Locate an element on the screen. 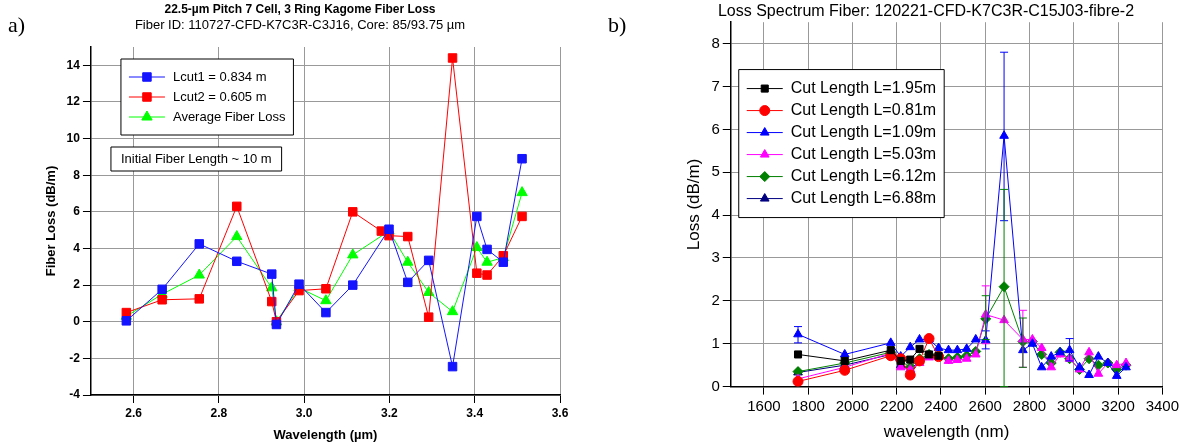  legend-label: Cut Length L=0.81m is located at coordinates (863, 109).